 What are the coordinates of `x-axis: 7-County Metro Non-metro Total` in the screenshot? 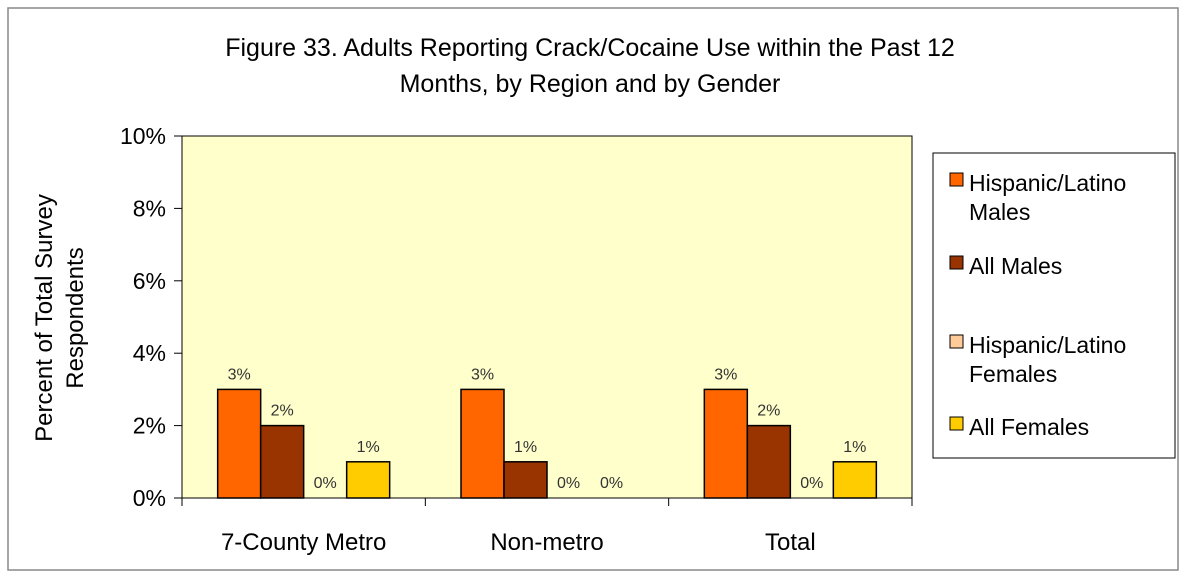 It's located at (547, 526).